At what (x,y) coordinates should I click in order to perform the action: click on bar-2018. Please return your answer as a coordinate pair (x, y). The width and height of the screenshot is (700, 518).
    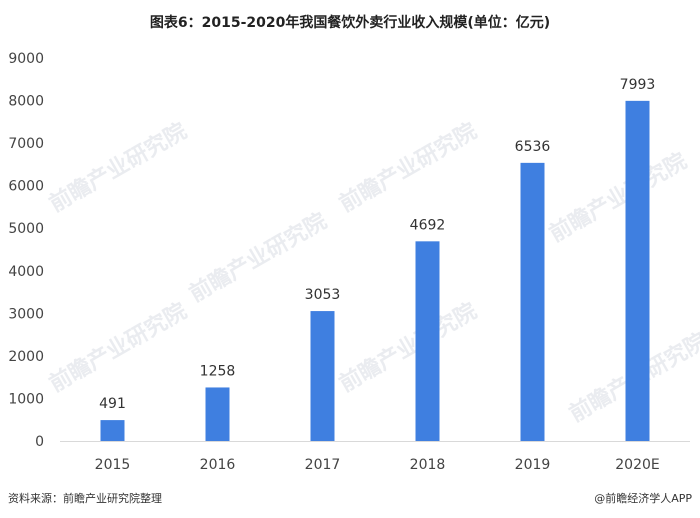
    Looking at the image, I should click on (427, 341).